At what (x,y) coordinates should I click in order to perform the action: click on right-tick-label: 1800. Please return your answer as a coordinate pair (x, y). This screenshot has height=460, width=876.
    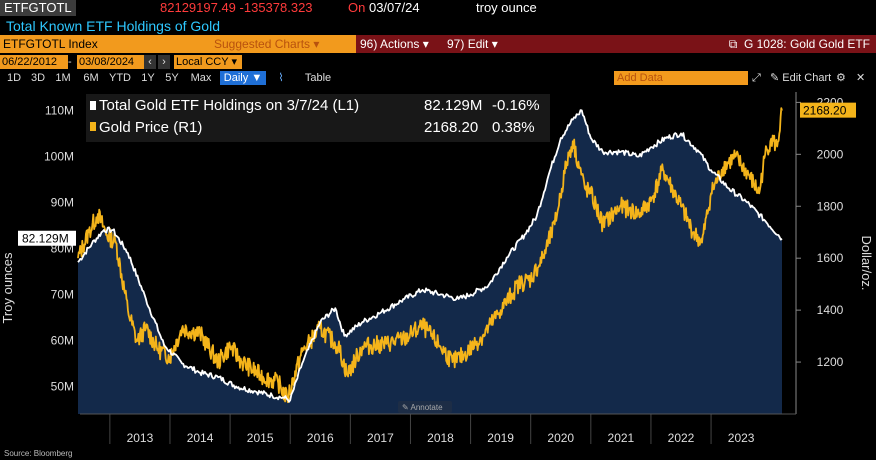
    Looking at the image, I should click on (830, 206).